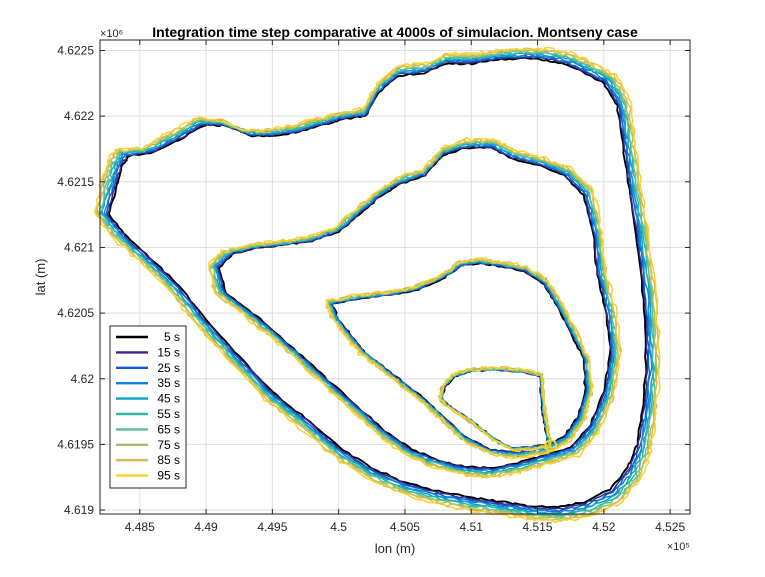  What do you see at coordinates (338, 527) in the screenshot?
I see `x-tick-label: 4.5` at bounding box center [338, 527].